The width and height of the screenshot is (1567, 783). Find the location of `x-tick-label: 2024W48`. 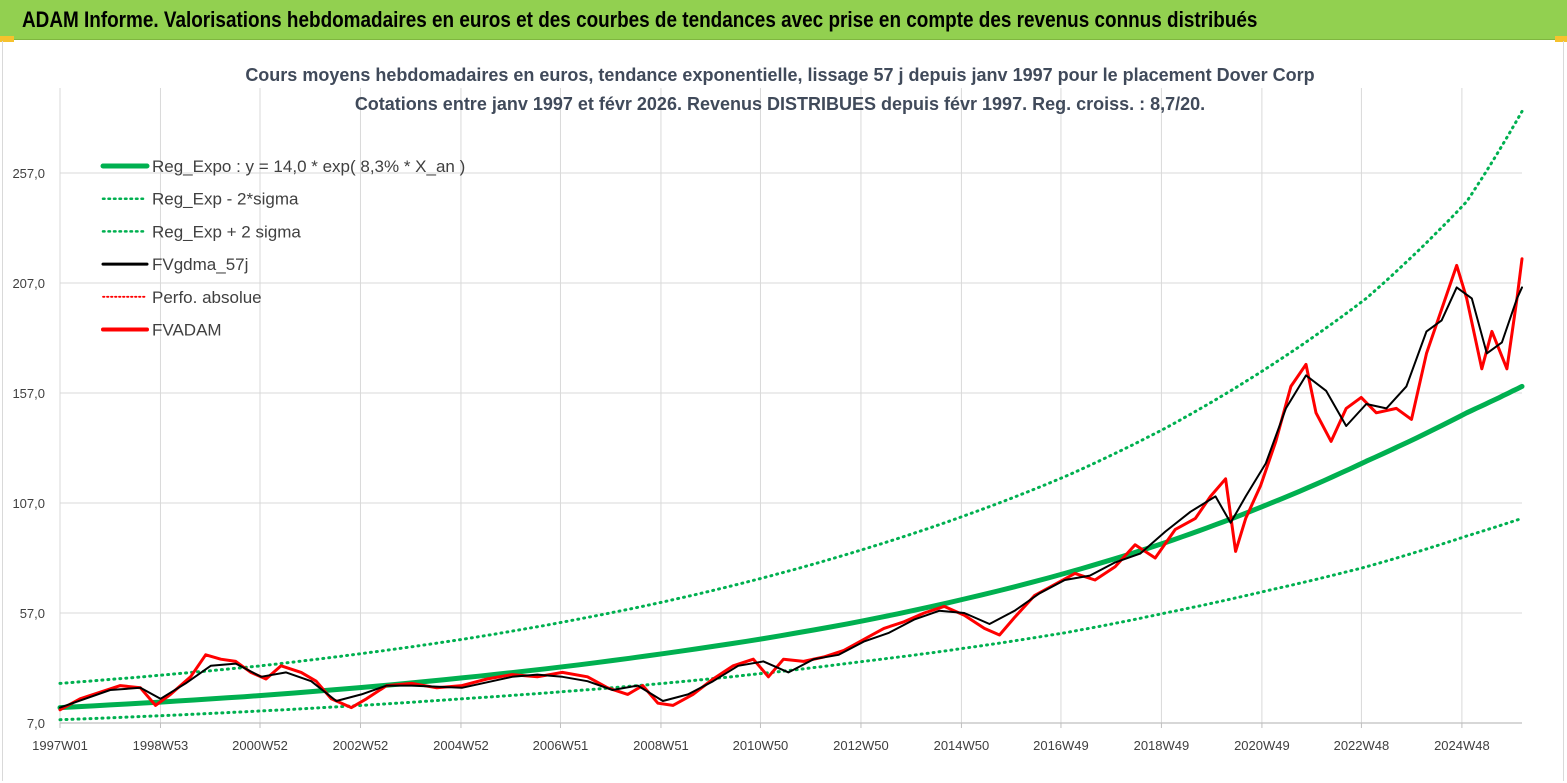

x-tick-label: 2024W48 is located at coordinates (1462, 745).